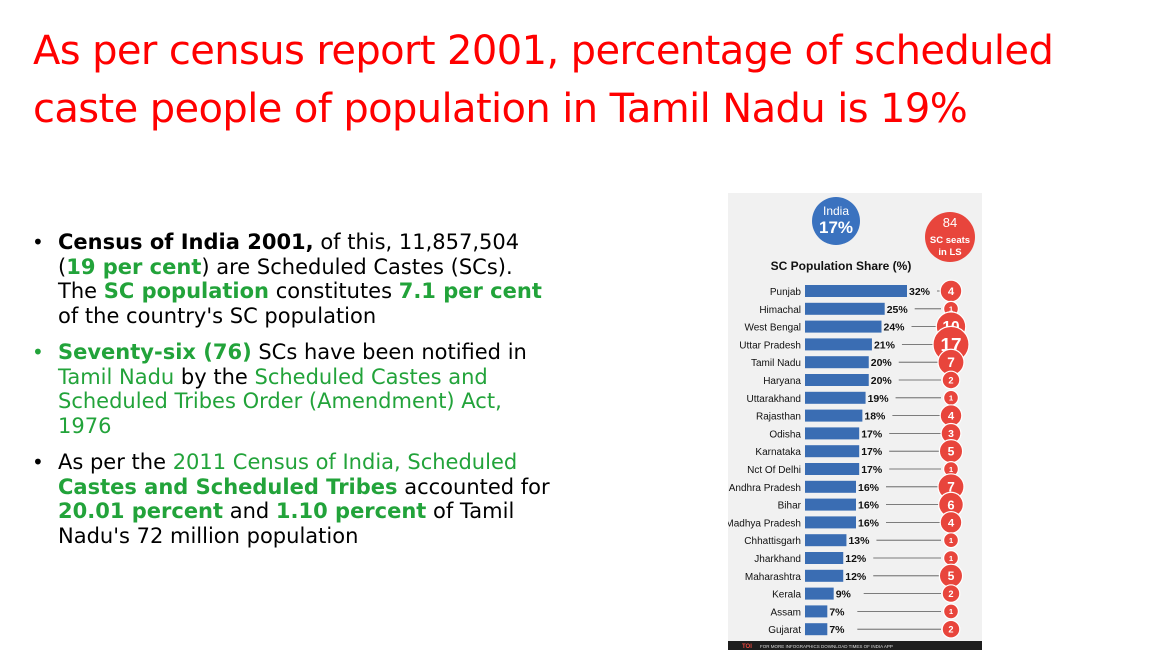 The width and height of the screenshot is (1159, 650). I want to click on bar-tamil-nadu, so click(837, 362).